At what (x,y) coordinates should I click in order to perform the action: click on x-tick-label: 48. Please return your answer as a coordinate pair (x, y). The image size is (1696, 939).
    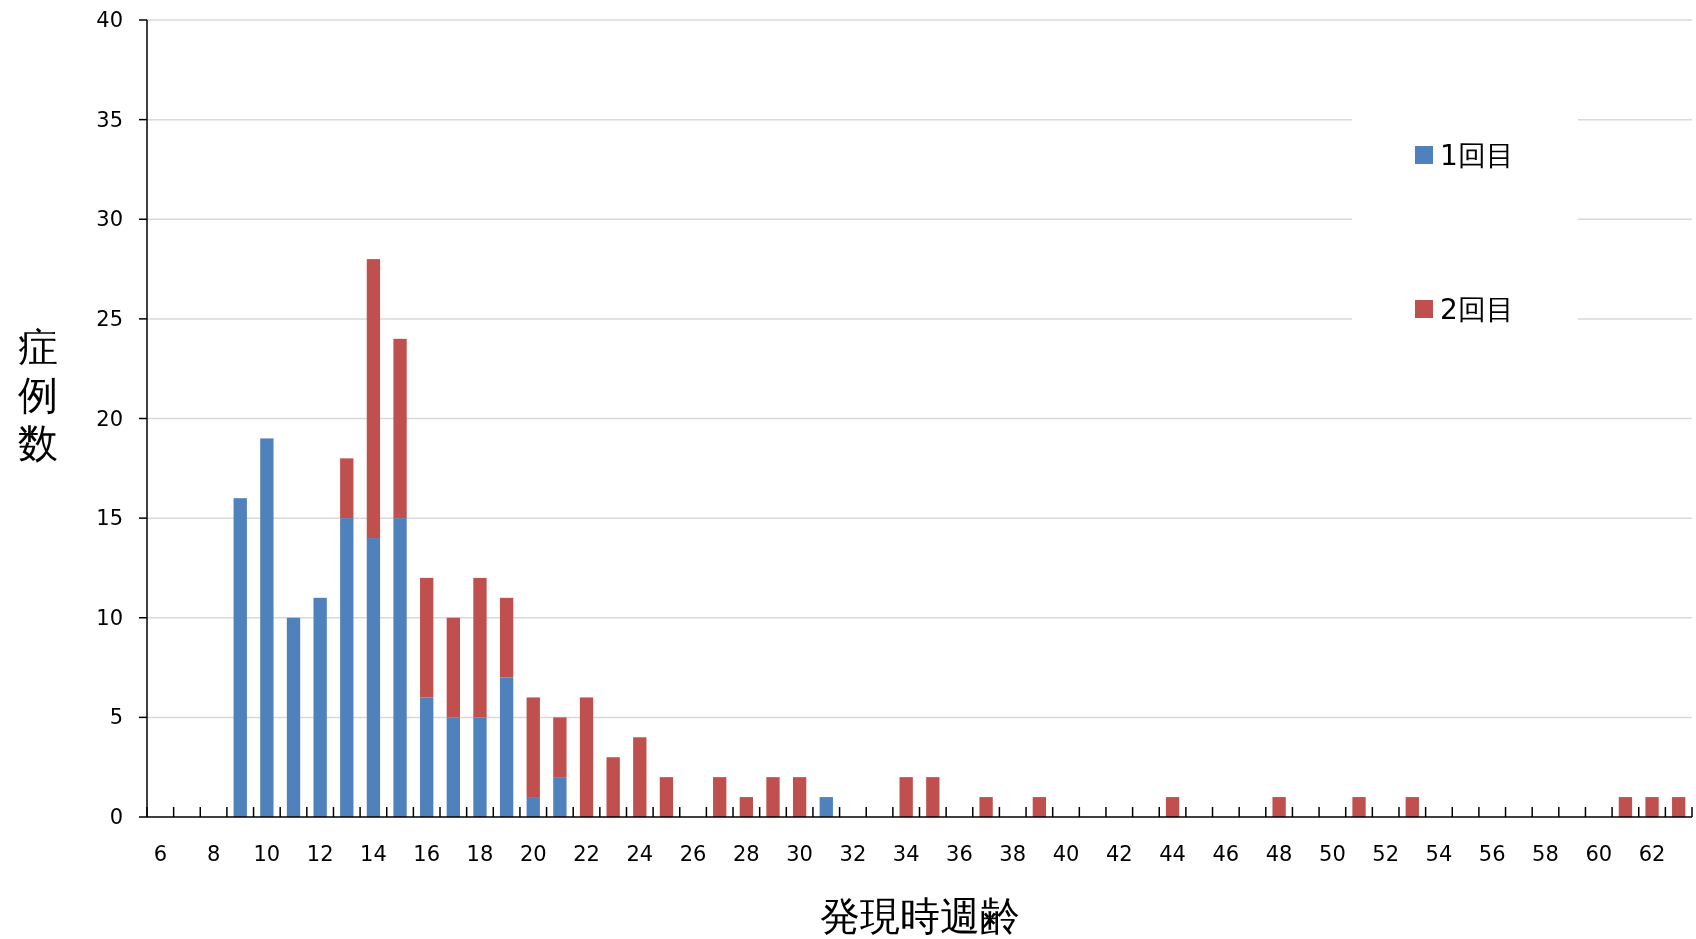
    Looking at the image, I should click on (1279, 854).